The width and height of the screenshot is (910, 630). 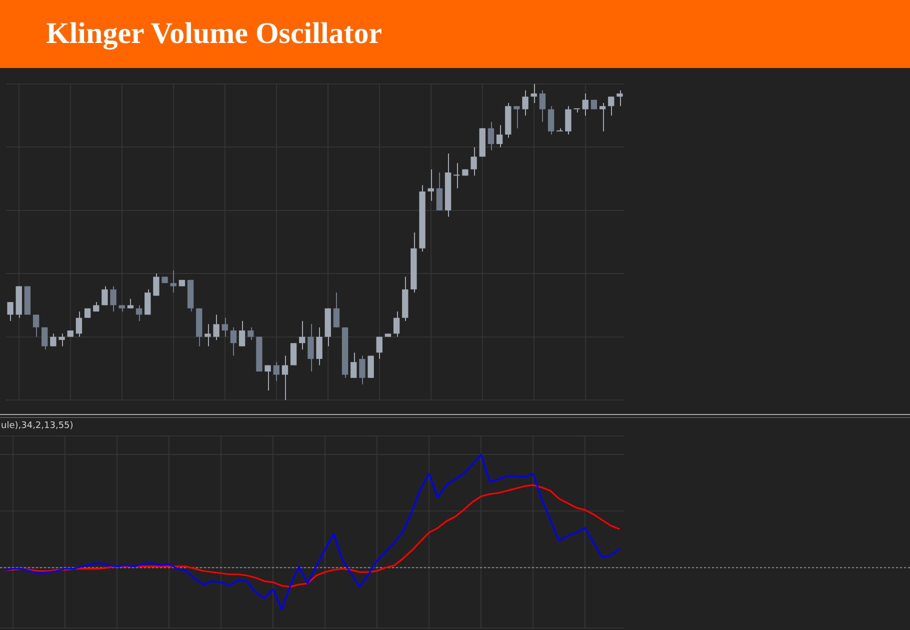 I want to click on chart-title: Klinger Volume Oscillator, so click(x=214, y=34).